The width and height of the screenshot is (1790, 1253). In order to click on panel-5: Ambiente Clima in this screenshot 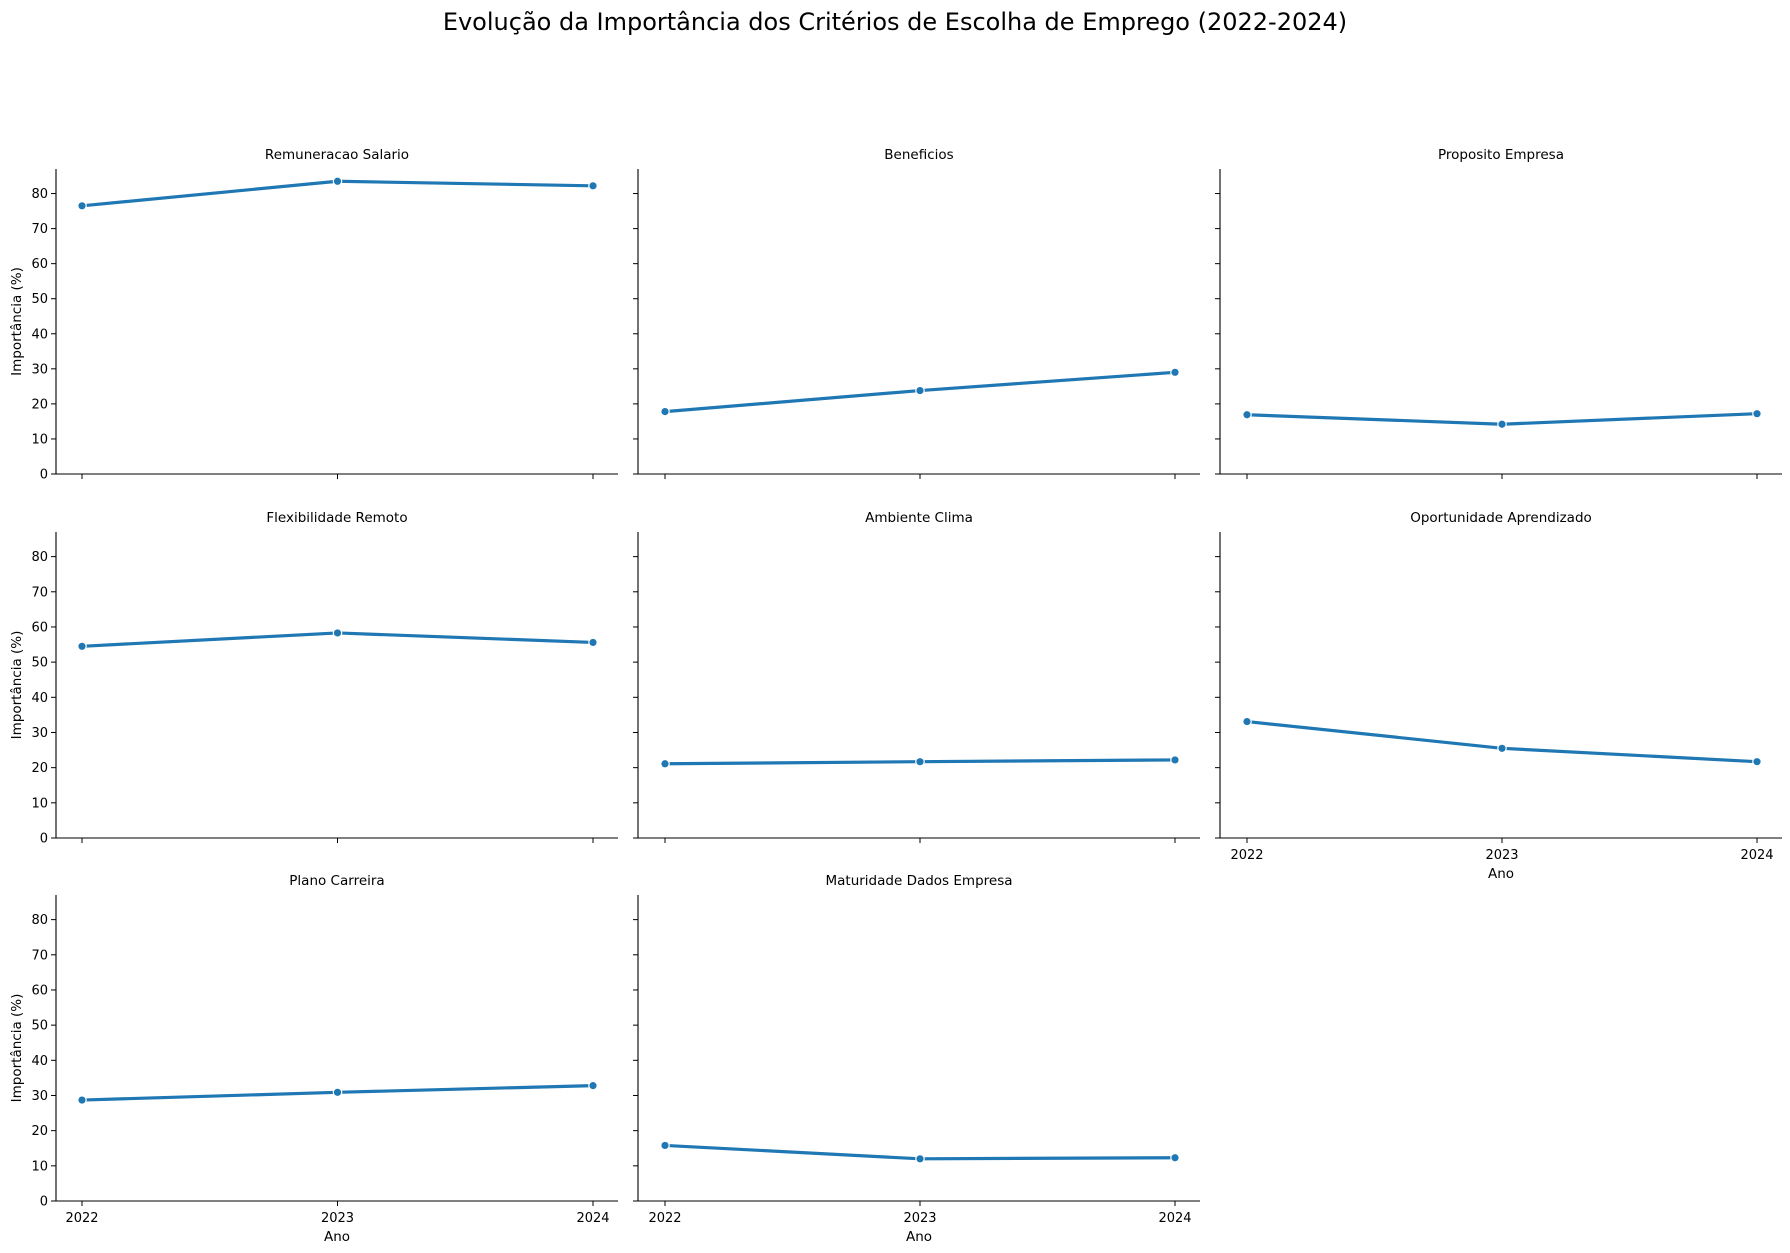, I will do `click(916, 676)`.